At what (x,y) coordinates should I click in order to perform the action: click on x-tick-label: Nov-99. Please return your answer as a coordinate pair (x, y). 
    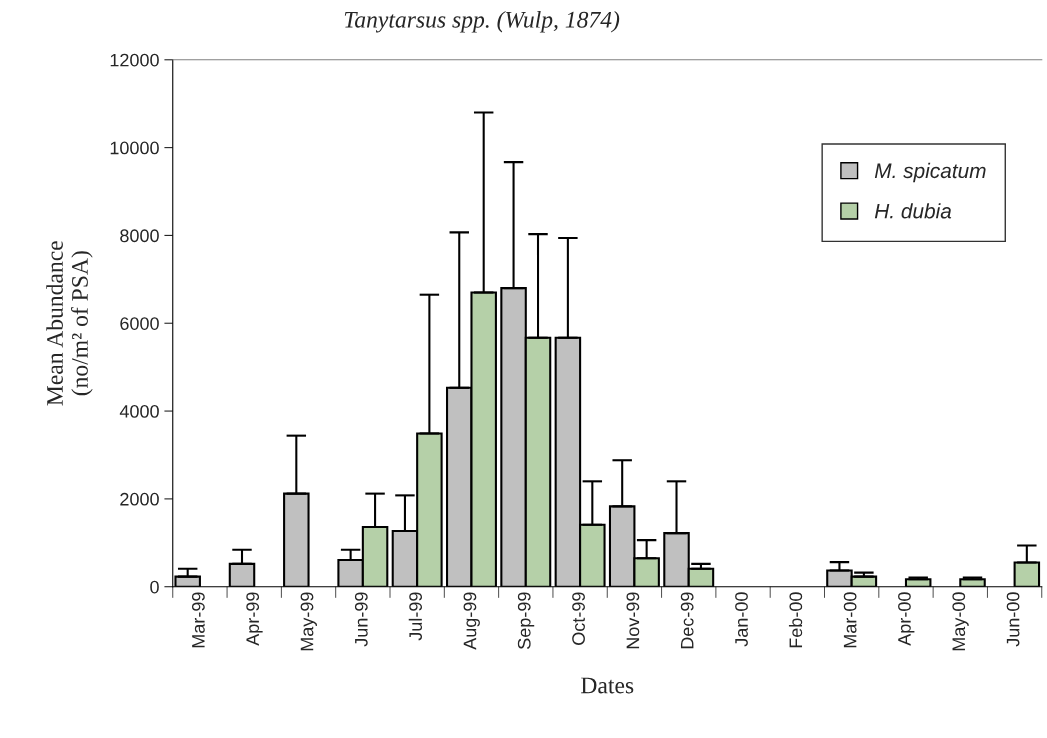
    Looking at the image, I should click on (633, 620).